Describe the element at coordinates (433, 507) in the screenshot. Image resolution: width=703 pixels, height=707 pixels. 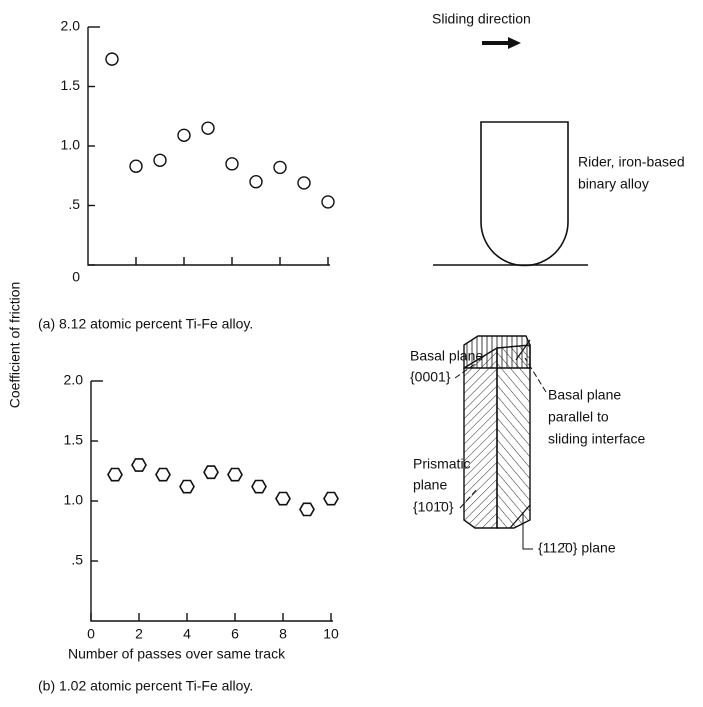
I see `prismatic-label: {101̄0}` at that location.